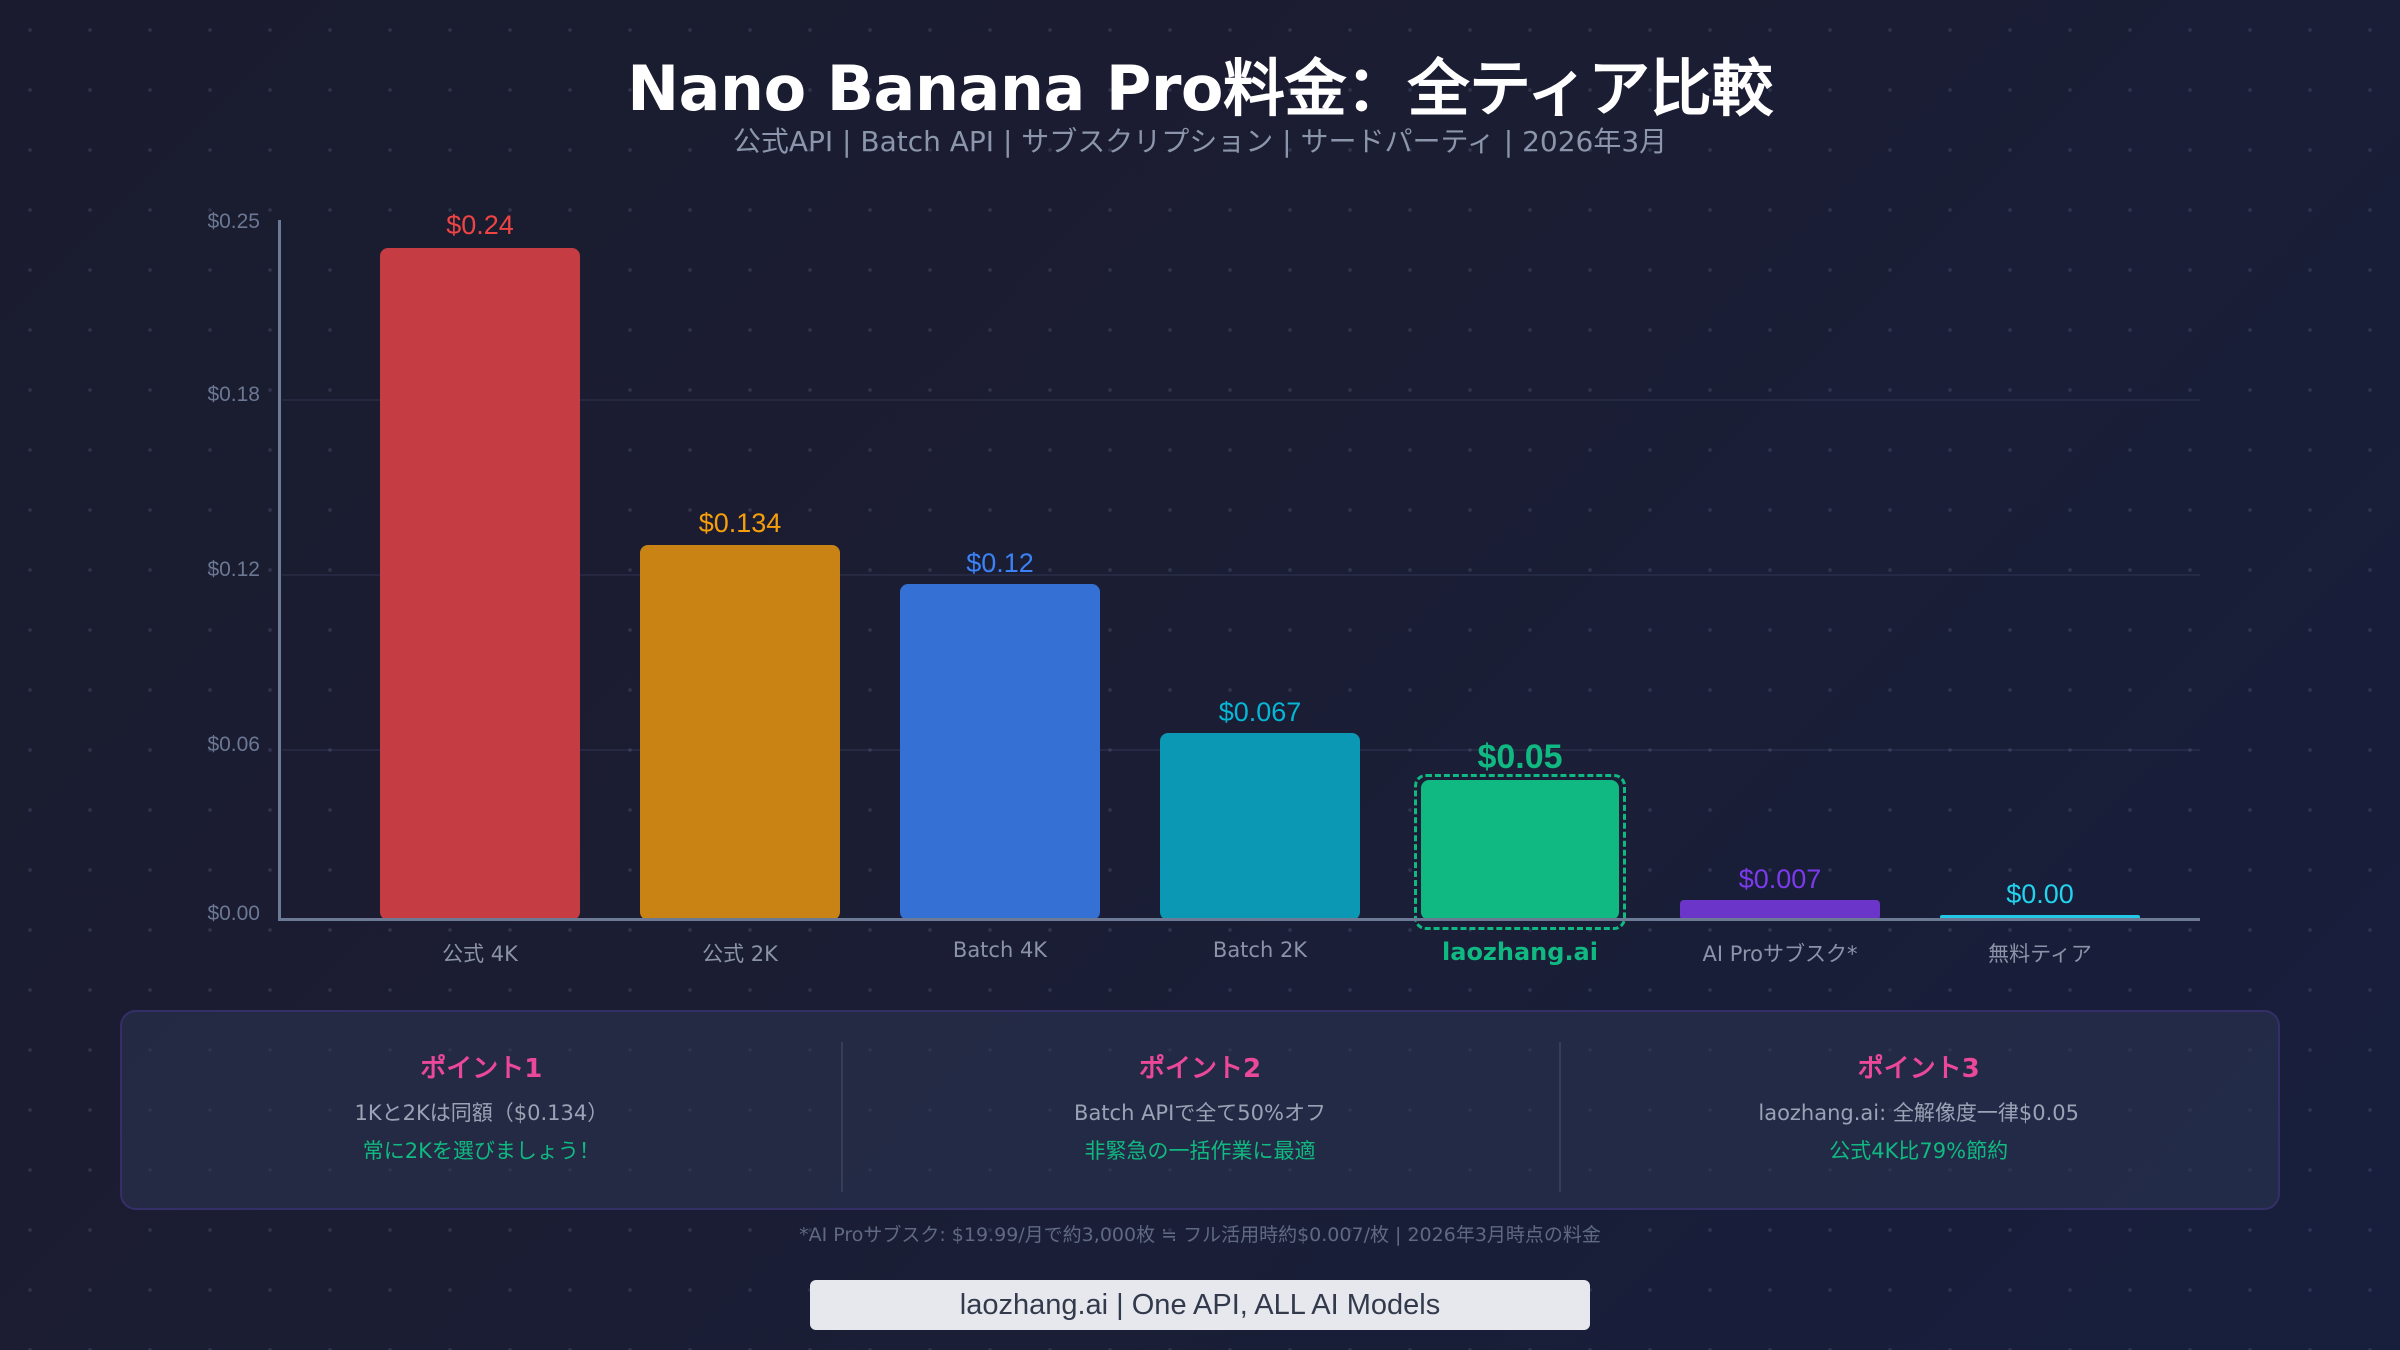 The height and width of the screenshot is (1350, 2400). Describe the element at coordinates (1918, 1069) in the screenshot. I see `point-title: ポイント3` at that location.